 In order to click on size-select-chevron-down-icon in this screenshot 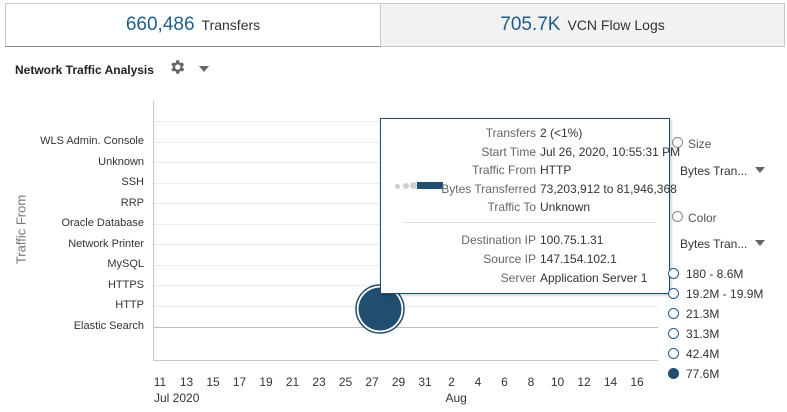, I will do `click(760, 170)`.